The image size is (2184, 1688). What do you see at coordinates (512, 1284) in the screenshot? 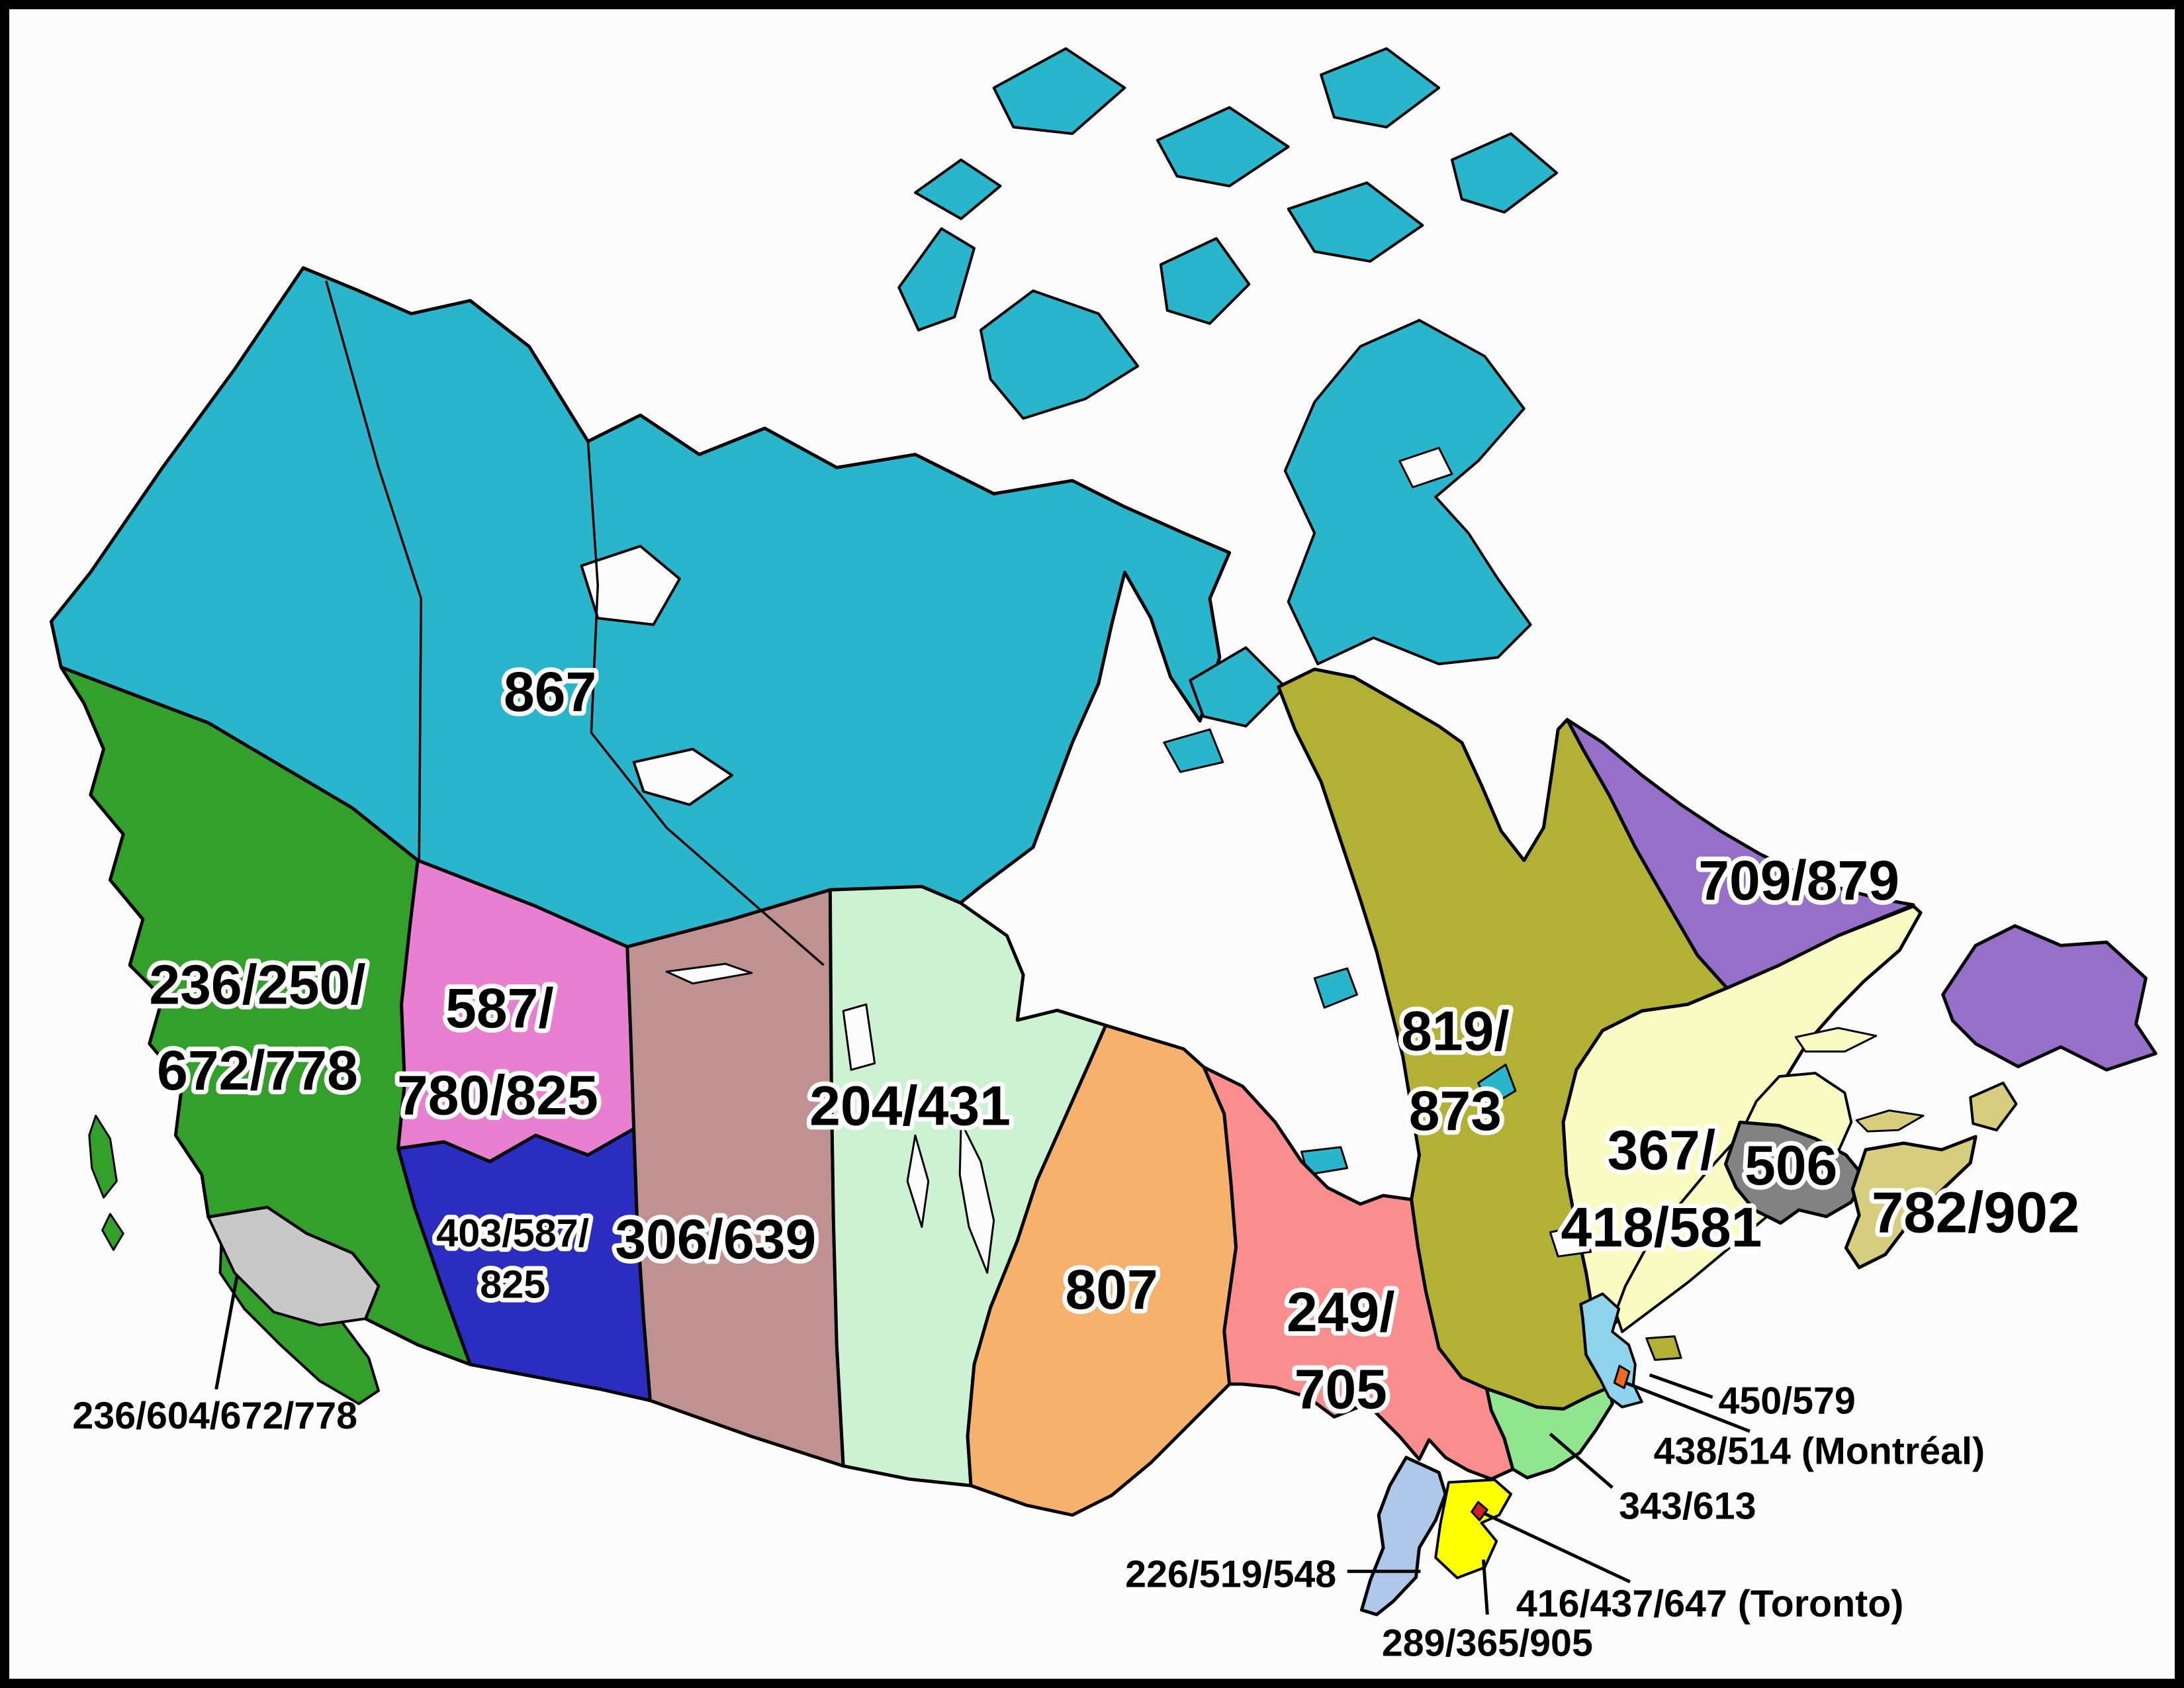
I see `label-alberta-south-line2: 825` at bounding box center [512, 1284].